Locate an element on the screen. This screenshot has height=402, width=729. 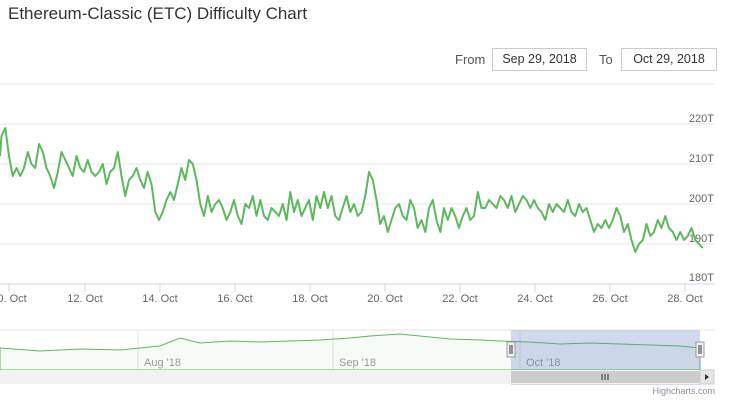
credits-link: Highcharts.com is located at coordinates (683, 391).